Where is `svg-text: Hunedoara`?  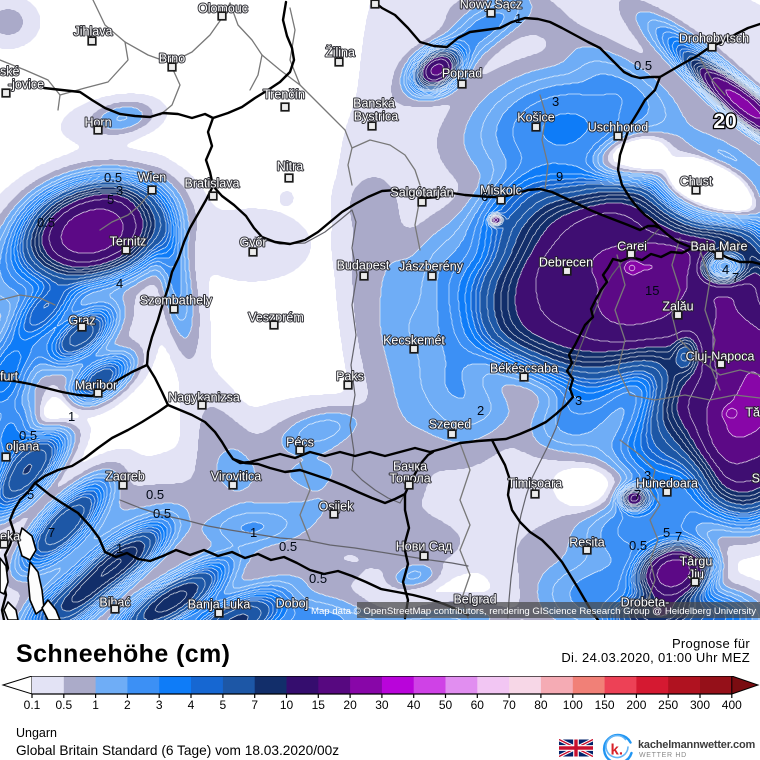
svg-text: Hunedoara is located at coordinates (667, 484).